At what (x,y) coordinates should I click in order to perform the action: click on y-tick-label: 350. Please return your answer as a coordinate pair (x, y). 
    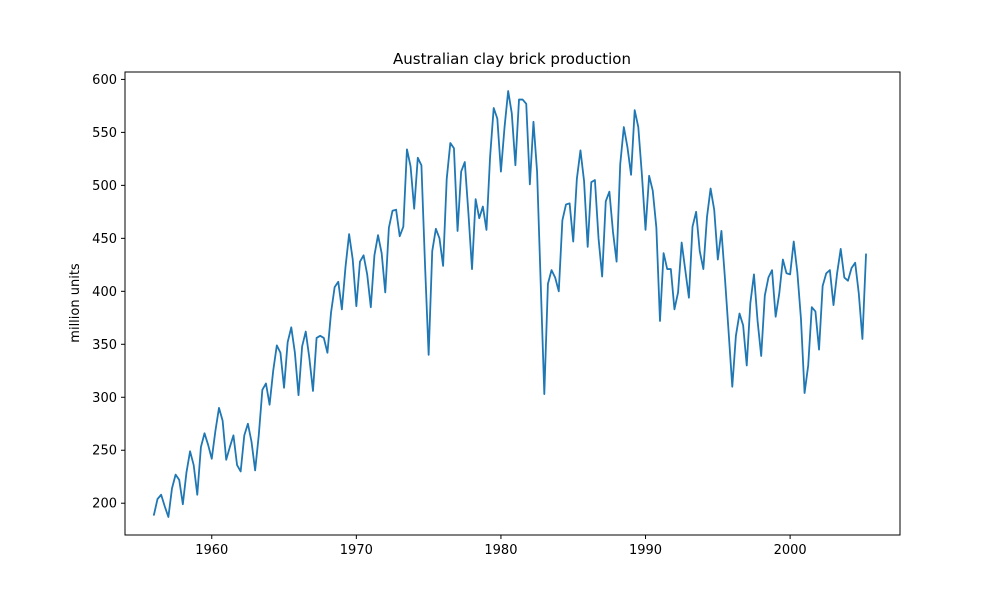
    Looking at the image, I should click on (104, 345).